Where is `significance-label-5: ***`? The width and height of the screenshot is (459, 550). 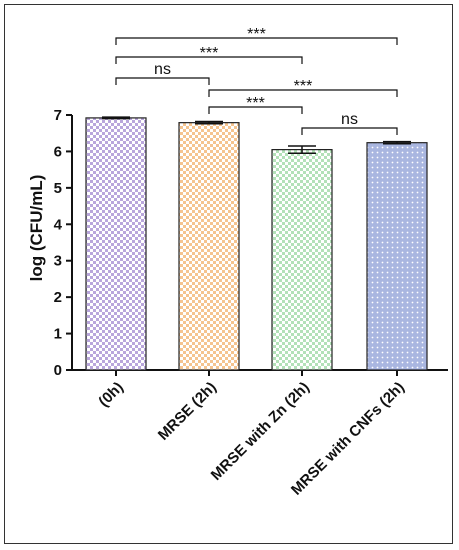
significance-label-5: *** is located at coordinates (255, 103).